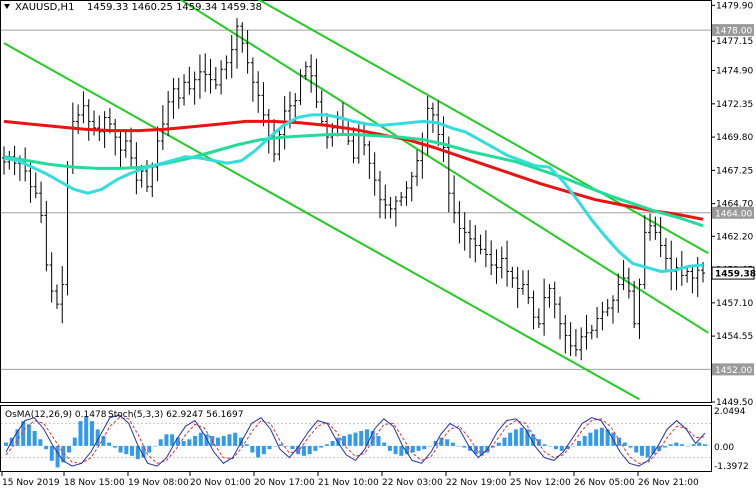 The image size is (756, 496). What do you see at coordinates (734, 337) in the screenshot?
I see `y-tick-label: 1454.55` at bounding box center [734, 337].